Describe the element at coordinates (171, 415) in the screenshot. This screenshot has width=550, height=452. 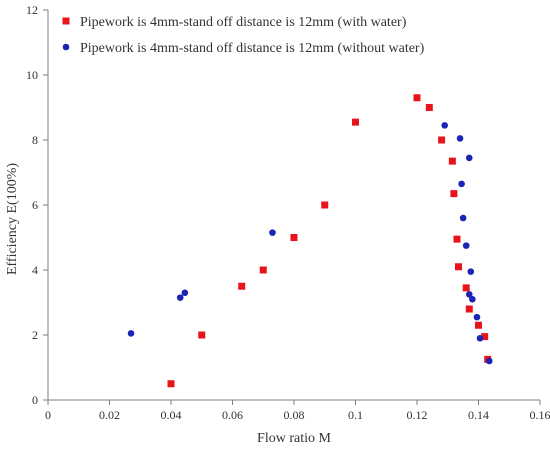
I see `x-tick-label: 0.04` at that location.